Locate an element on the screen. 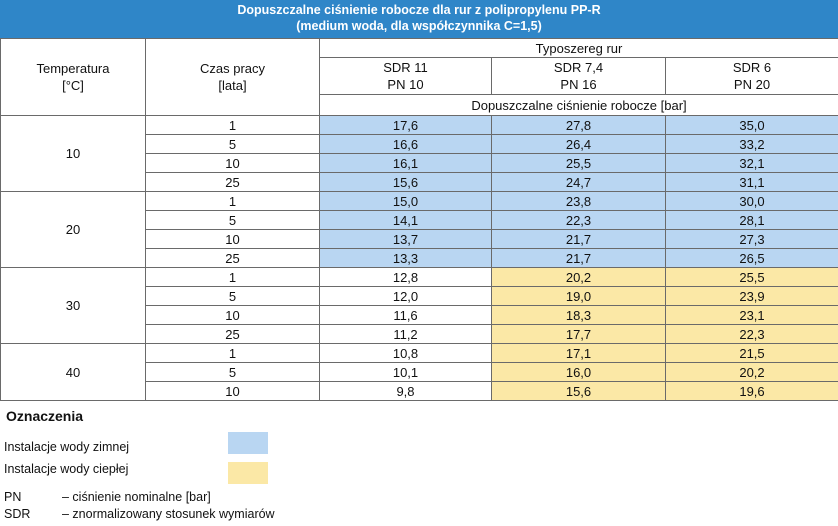  table-row: 10 16,1 25,5 32,1 is located at coordinates (419, 163).